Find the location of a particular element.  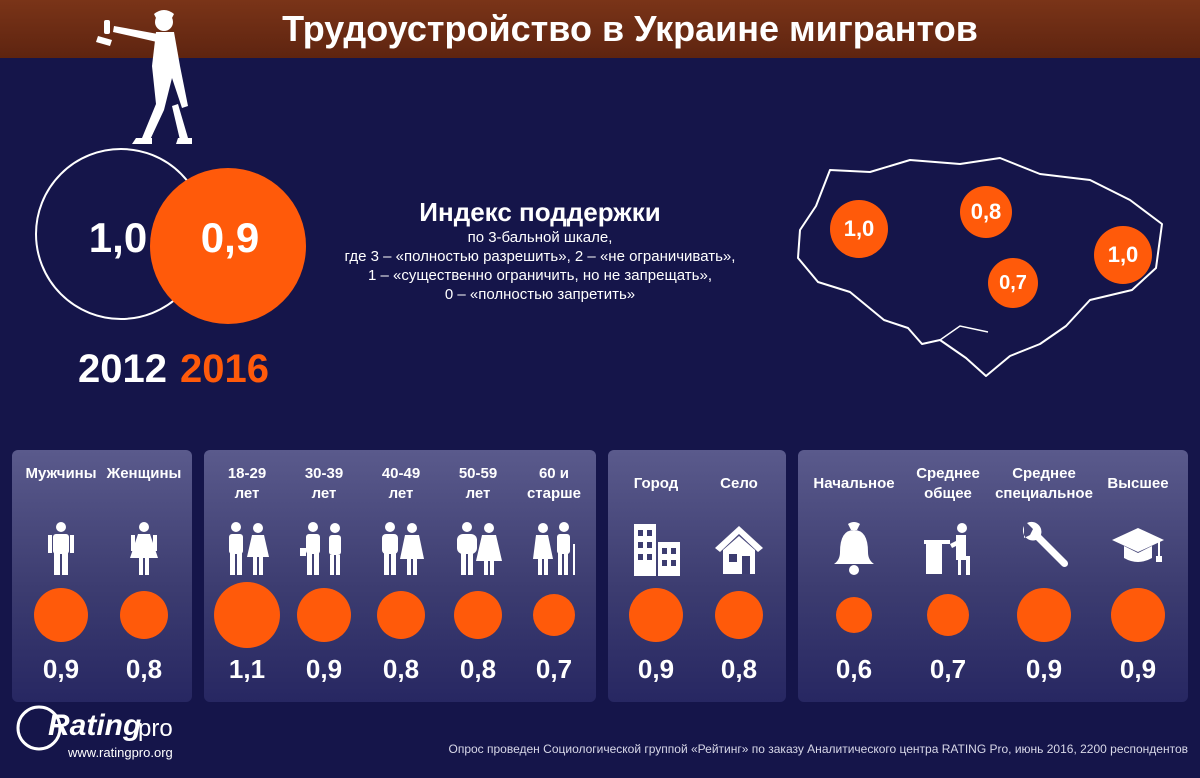

student-desk-icon is located at coordinates (947, 549).